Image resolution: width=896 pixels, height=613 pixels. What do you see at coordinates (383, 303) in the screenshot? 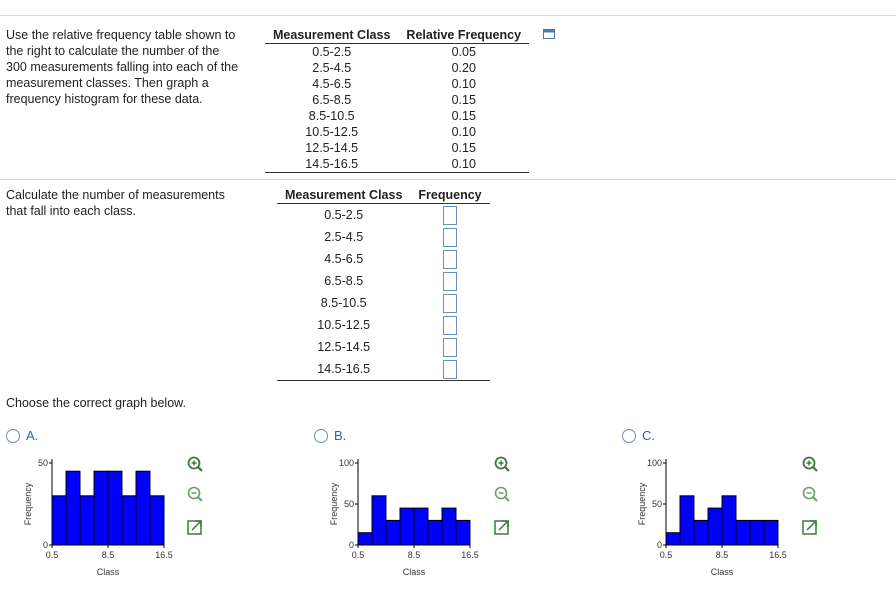
I see `frequency-row: 8.5-10.5` at bounding box center [383, 303].